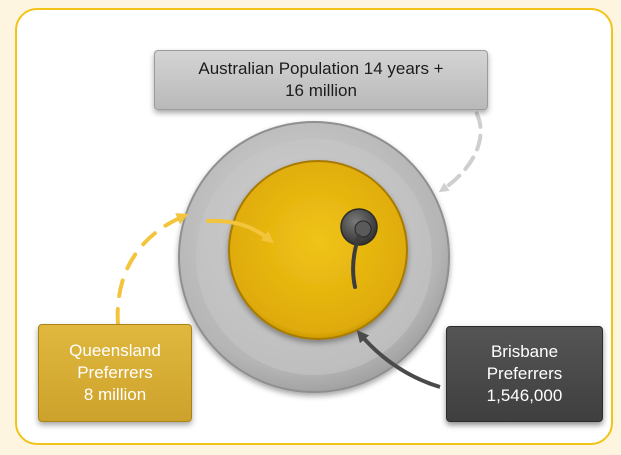  Describe the element at coordinates (524, 395) in the screenshot. I see `brisbane-label-line3: 1,546,000` at that location.